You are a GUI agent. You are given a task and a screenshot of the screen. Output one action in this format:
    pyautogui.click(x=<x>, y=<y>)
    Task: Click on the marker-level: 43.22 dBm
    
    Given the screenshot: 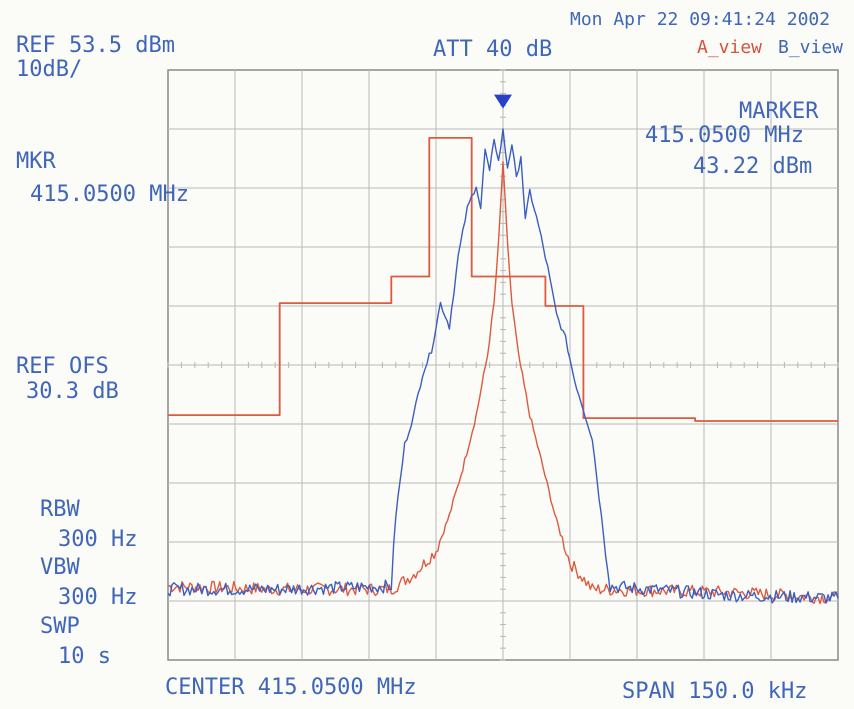 What is the action you would take?
    pyautogui.click(x=753, y=166)
    